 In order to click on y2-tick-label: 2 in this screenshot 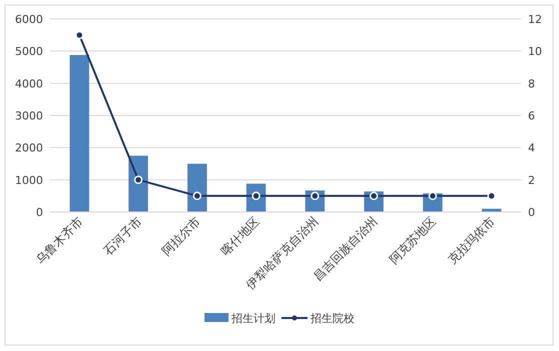, I will do `click(531, 180)`.